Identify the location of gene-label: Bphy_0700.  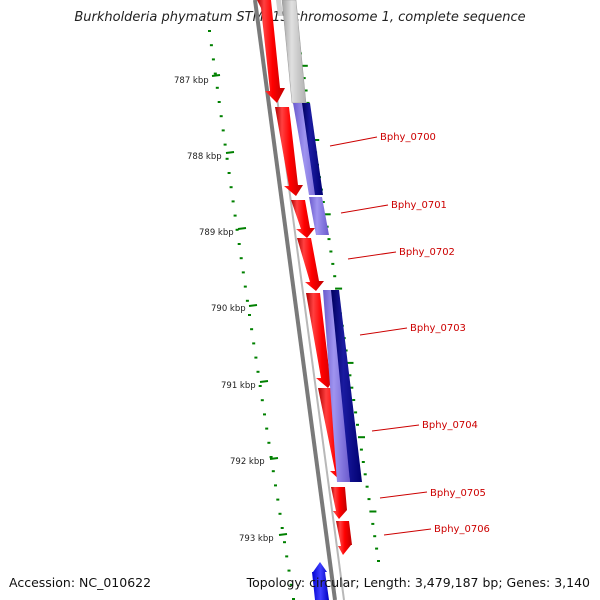
(408, 137).